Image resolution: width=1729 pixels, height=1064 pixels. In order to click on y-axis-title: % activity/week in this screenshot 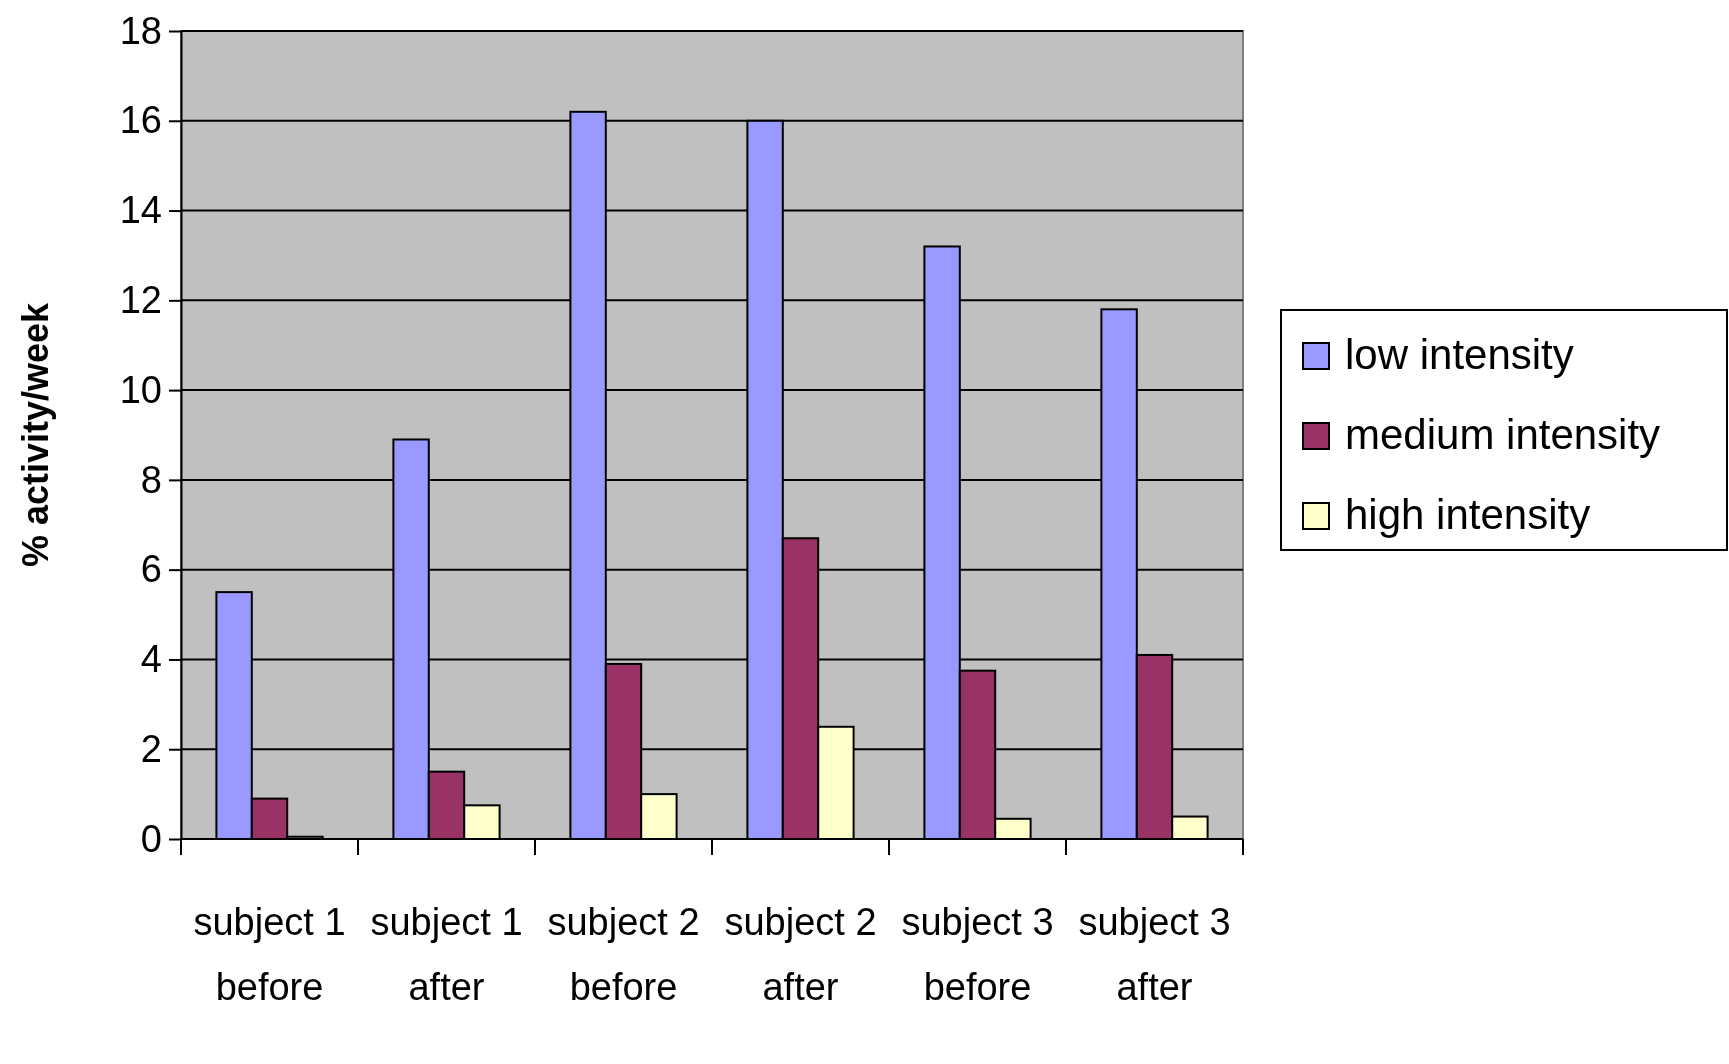, I will do `click(35, 434)`.